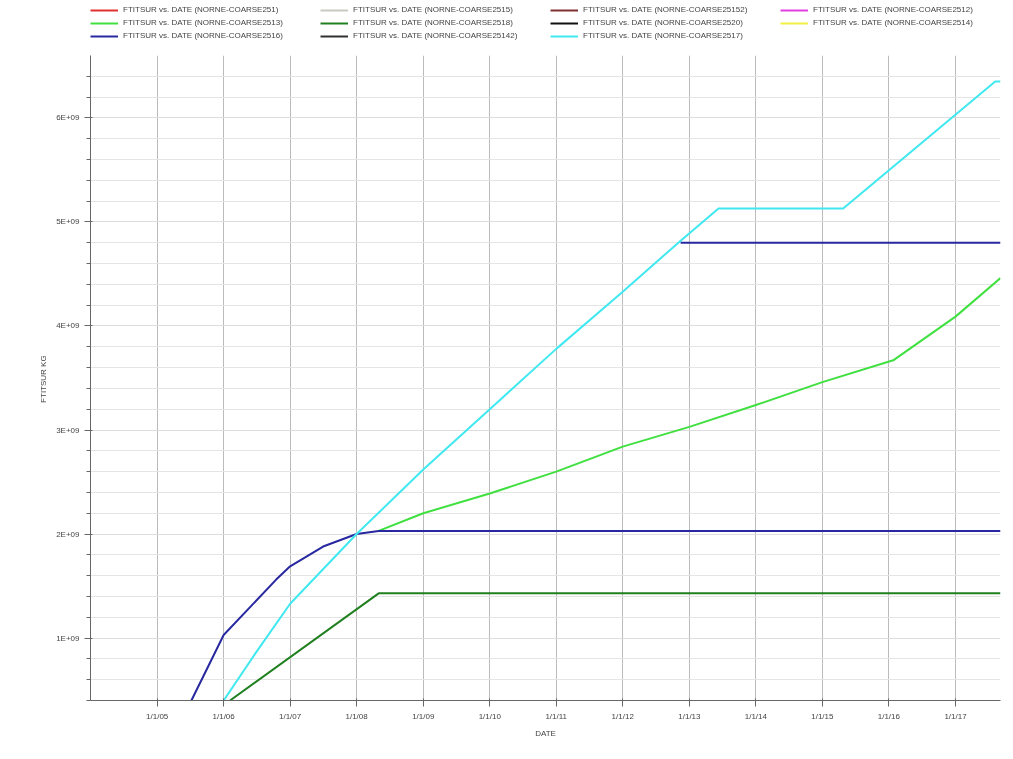 This screenshot has height=759, width=1013. Describe the element at coordinates (690, 716) in the screenshot. I see `x-tick-label: 1/1/13` at that location.